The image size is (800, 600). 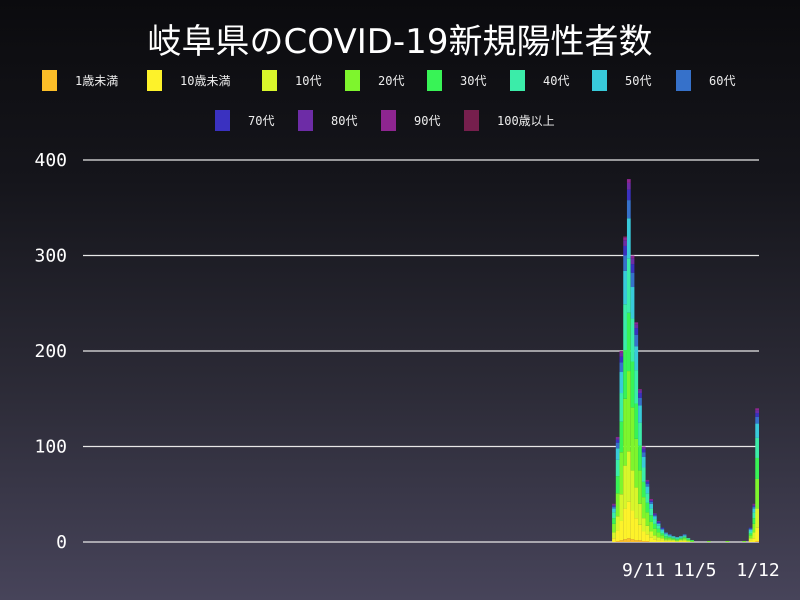 What do you see at coordinates (291, 80) in the screenshot?
I see `legend-item: 10代` at bounding box center [291, 80].